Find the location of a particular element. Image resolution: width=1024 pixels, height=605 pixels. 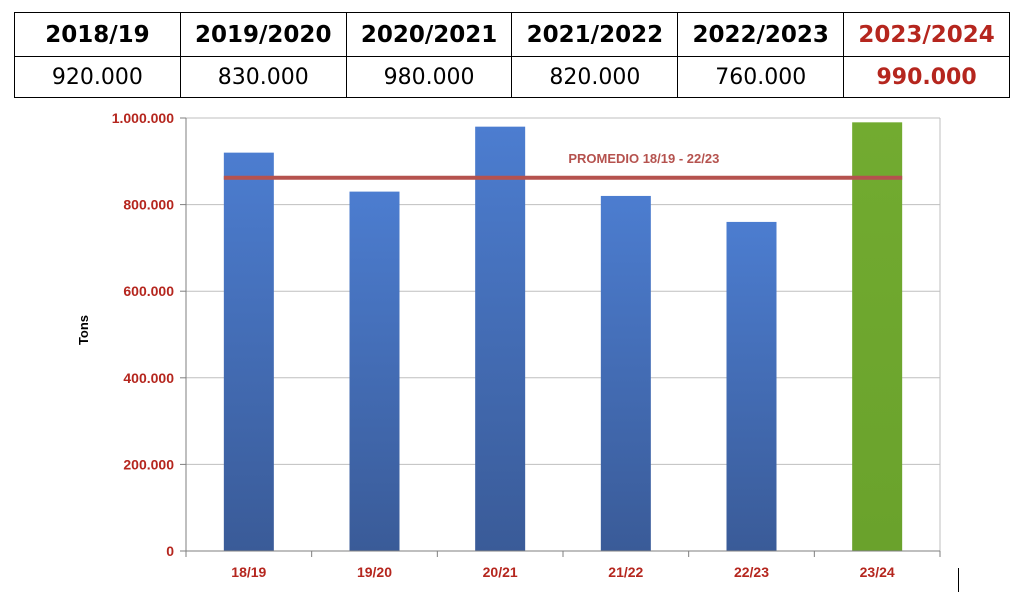

table-header-cell: 2020/2021 is located at coordinates (429, 34).